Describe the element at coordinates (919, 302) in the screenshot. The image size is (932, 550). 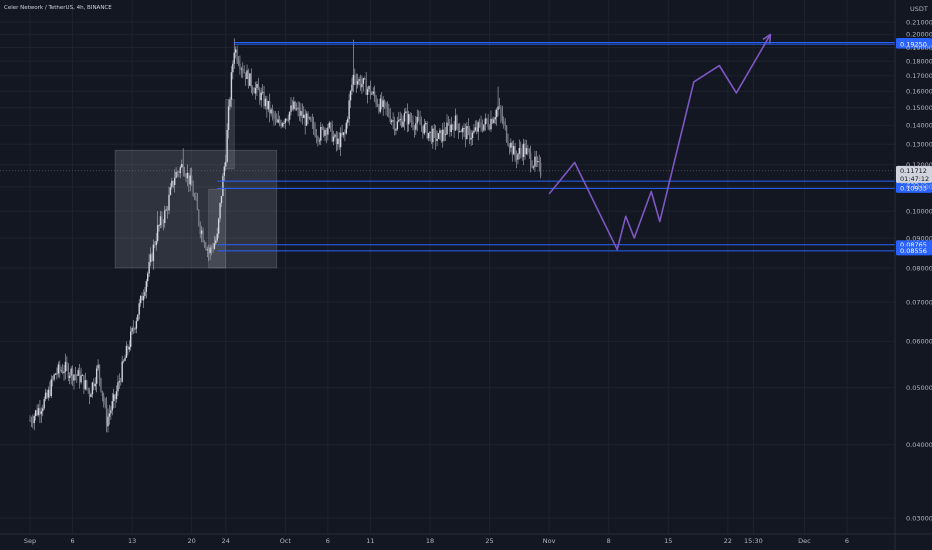
I see `y-tick-label: 0.07000` at that location.